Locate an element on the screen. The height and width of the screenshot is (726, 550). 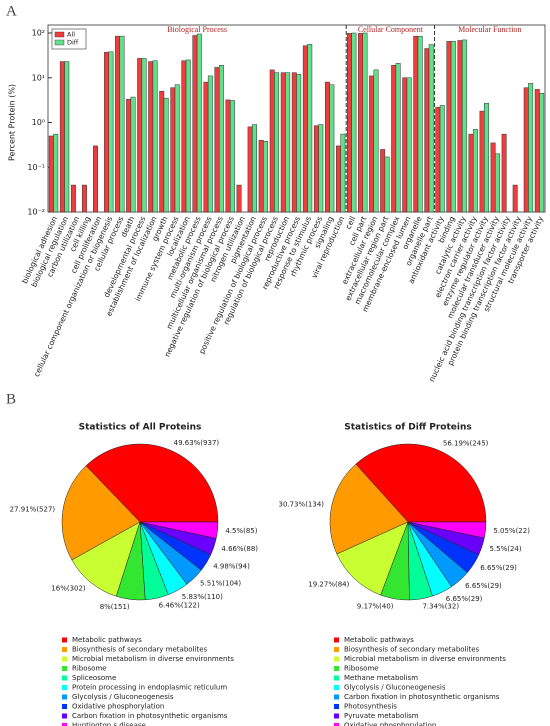
group-label: Biological Process is located at coordinates (197, 29).